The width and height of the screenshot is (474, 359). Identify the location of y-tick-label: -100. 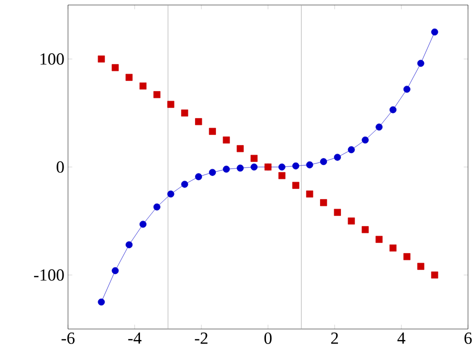
(49, 275).